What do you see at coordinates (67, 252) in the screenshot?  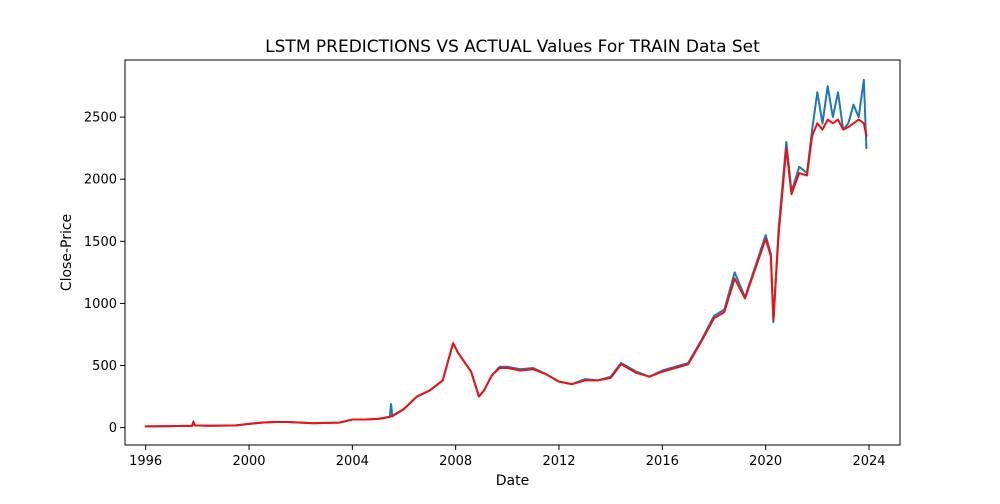 I see `y-axis-label: Close-Price` at bounding box center [67, 252].